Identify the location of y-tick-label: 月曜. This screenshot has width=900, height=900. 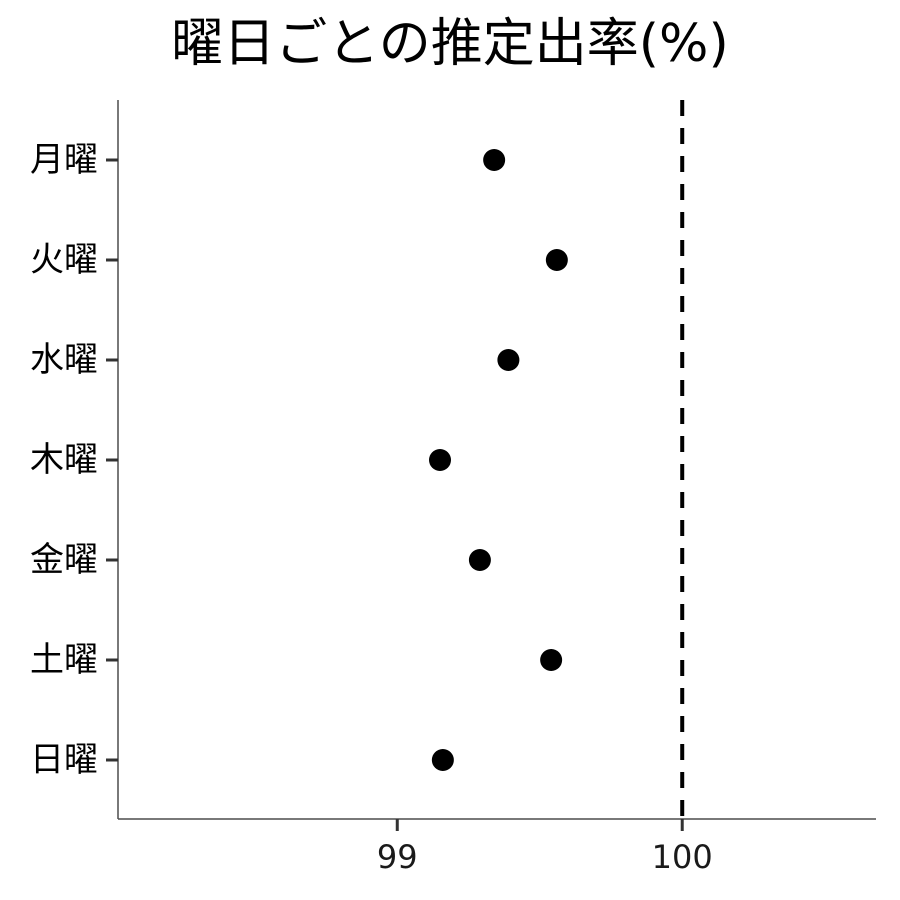
(64, 160).